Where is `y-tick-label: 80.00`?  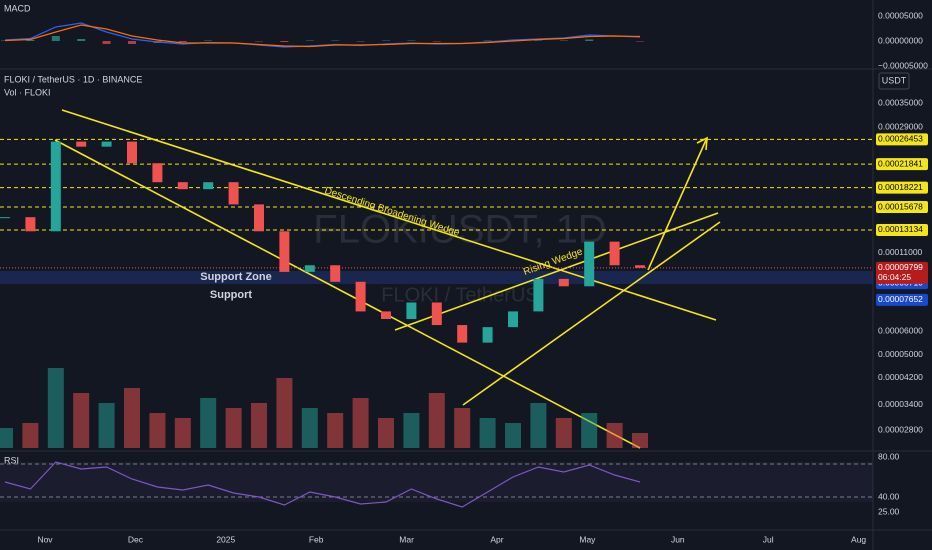
y-tick-label: 80.00 is located at coordinates (889, 456).